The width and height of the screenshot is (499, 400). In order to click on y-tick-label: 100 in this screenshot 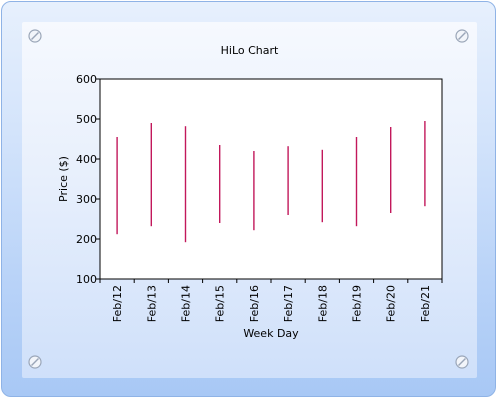, I will do `click(86, 279)`.